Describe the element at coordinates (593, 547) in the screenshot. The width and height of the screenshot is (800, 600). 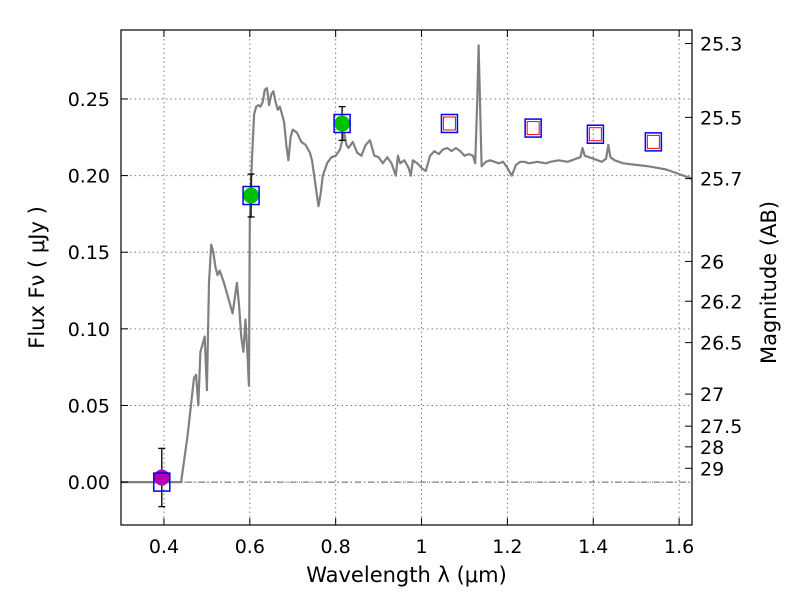
I see `x-tick-label: 1.4` at that location.